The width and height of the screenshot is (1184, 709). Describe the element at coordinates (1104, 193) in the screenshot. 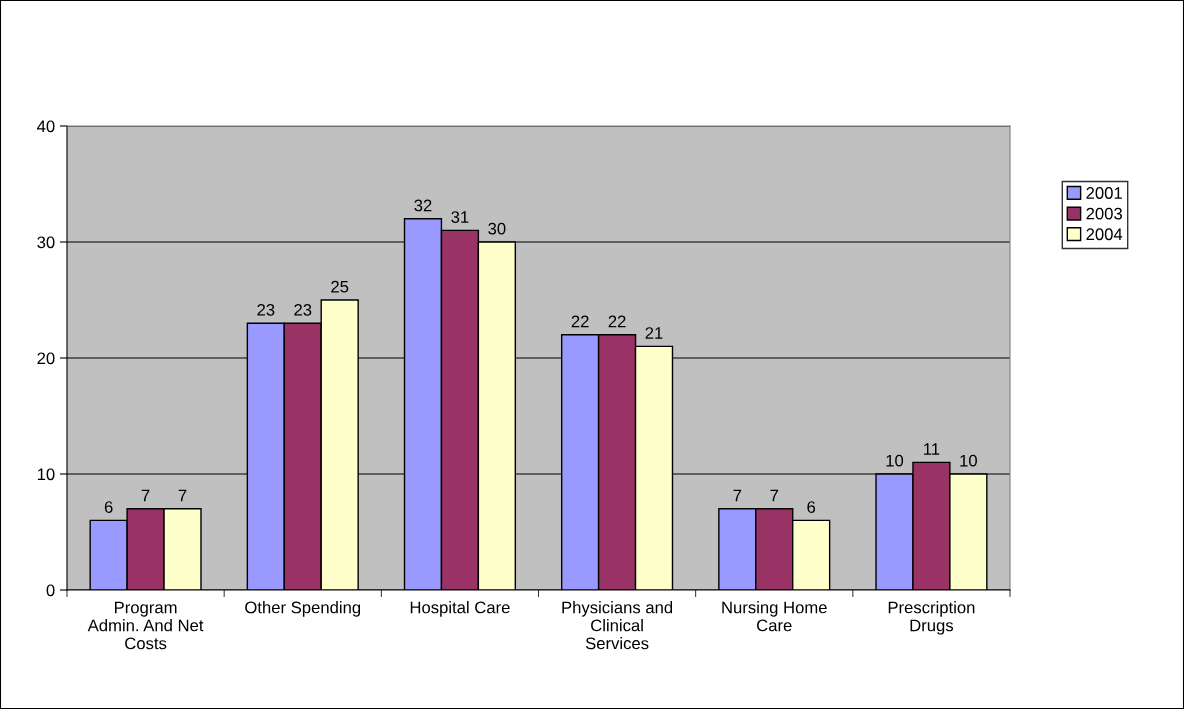

I see `legend-label: 2001` at that location.